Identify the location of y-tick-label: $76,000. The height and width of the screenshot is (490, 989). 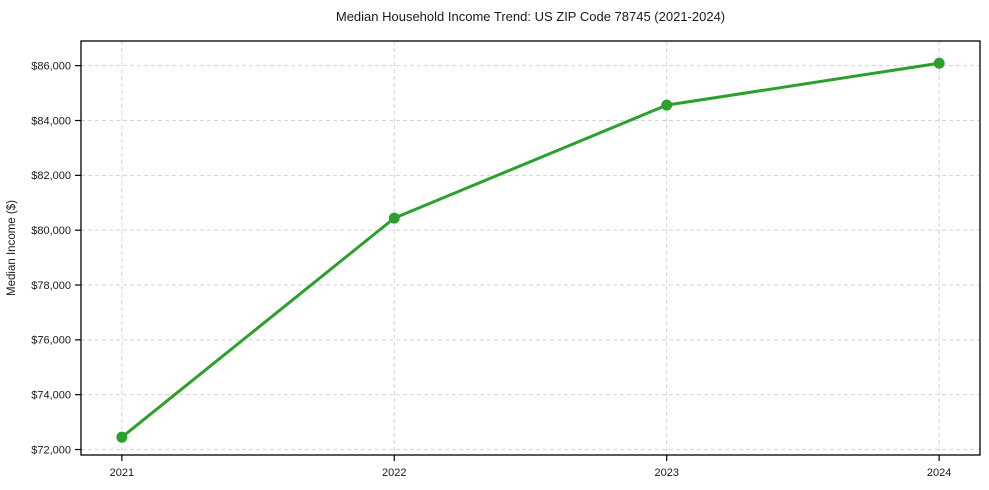
(51, 341).